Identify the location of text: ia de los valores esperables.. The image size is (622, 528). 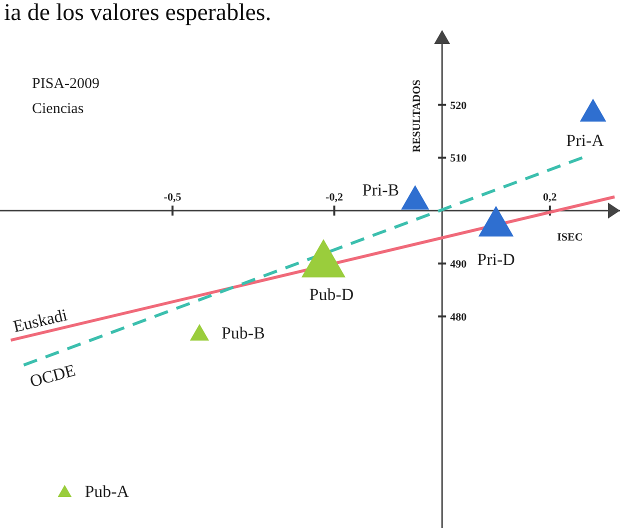
(138, 13).